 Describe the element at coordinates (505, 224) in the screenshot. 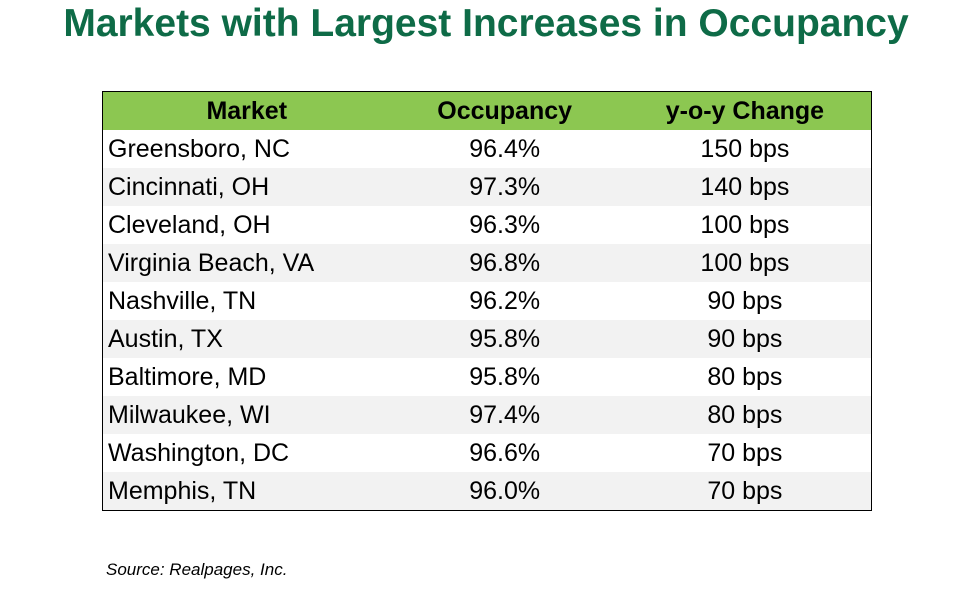

I see `cell-occupancy: 96.3%` at that location.